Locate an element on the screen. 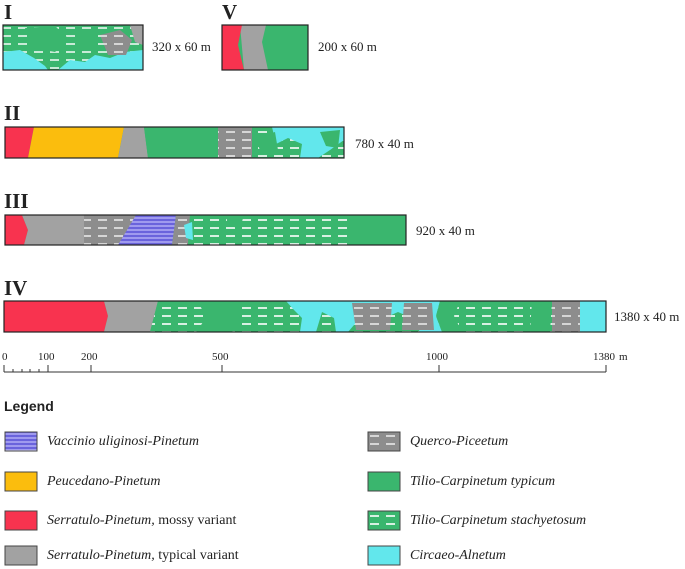 The width and height of the screenshot is (685, 569). legend-swatch-tilio-typicum is located at coordinates (384, 481).